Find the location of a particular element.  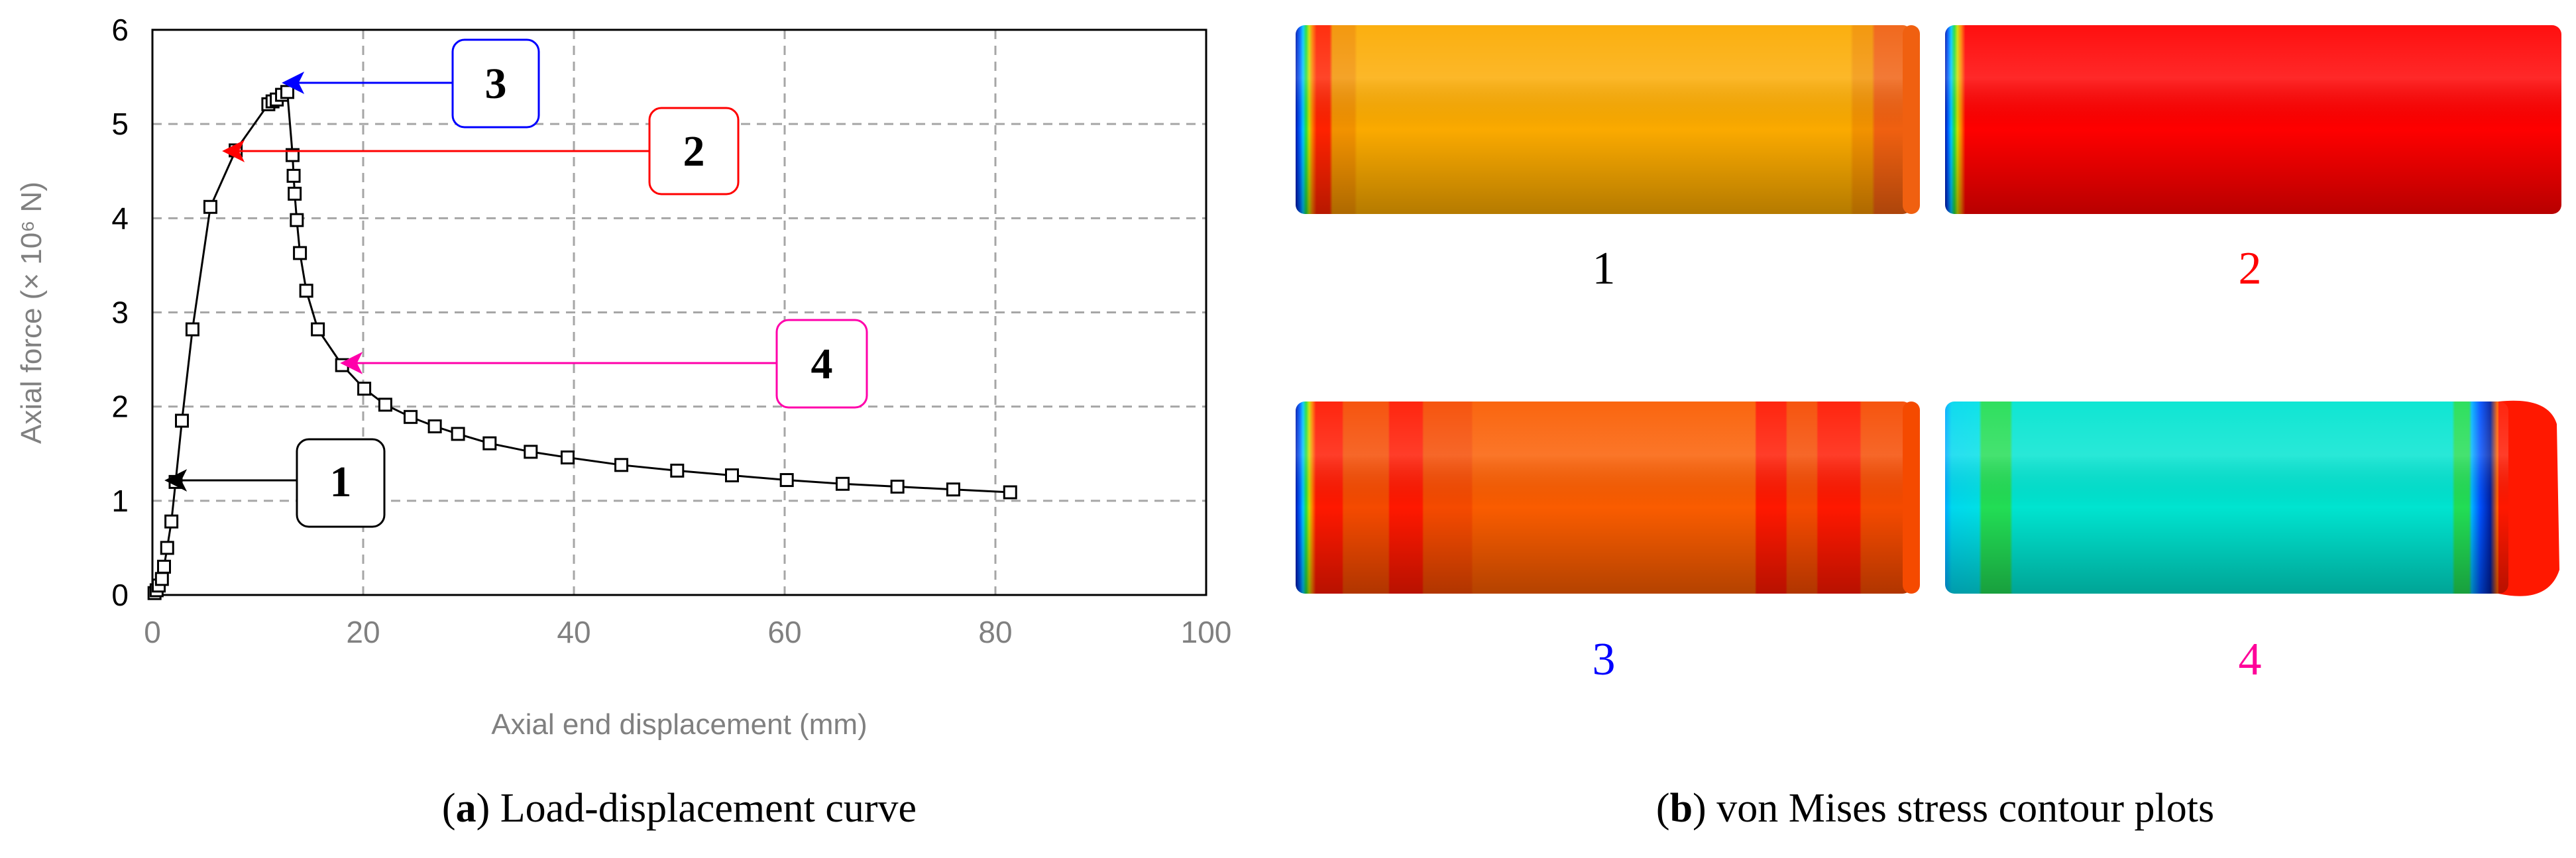

x-tick-label: 40 is located at coordinates (573, 632).